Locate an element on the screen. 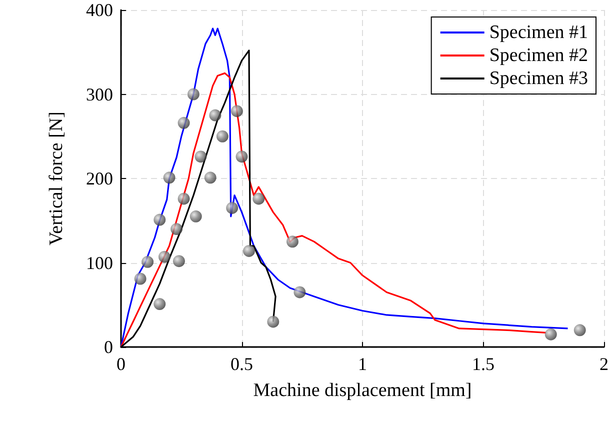 The width and height of the screenshot is (616, 430). legend-label: Specimen #2 is located at coordinates (538, 55).